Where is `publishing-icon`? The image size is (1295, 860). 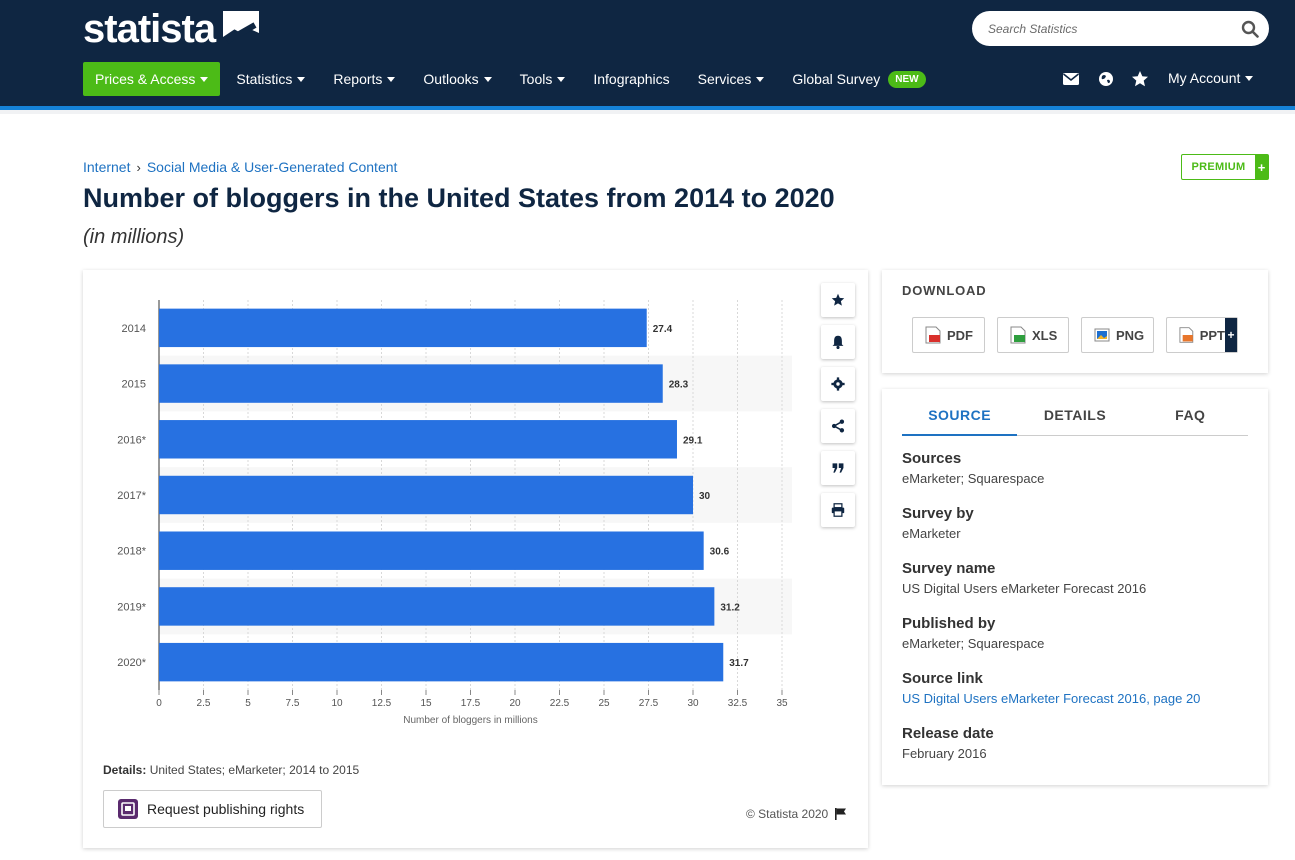 publishing-icon is located at coordinates (128, 809).